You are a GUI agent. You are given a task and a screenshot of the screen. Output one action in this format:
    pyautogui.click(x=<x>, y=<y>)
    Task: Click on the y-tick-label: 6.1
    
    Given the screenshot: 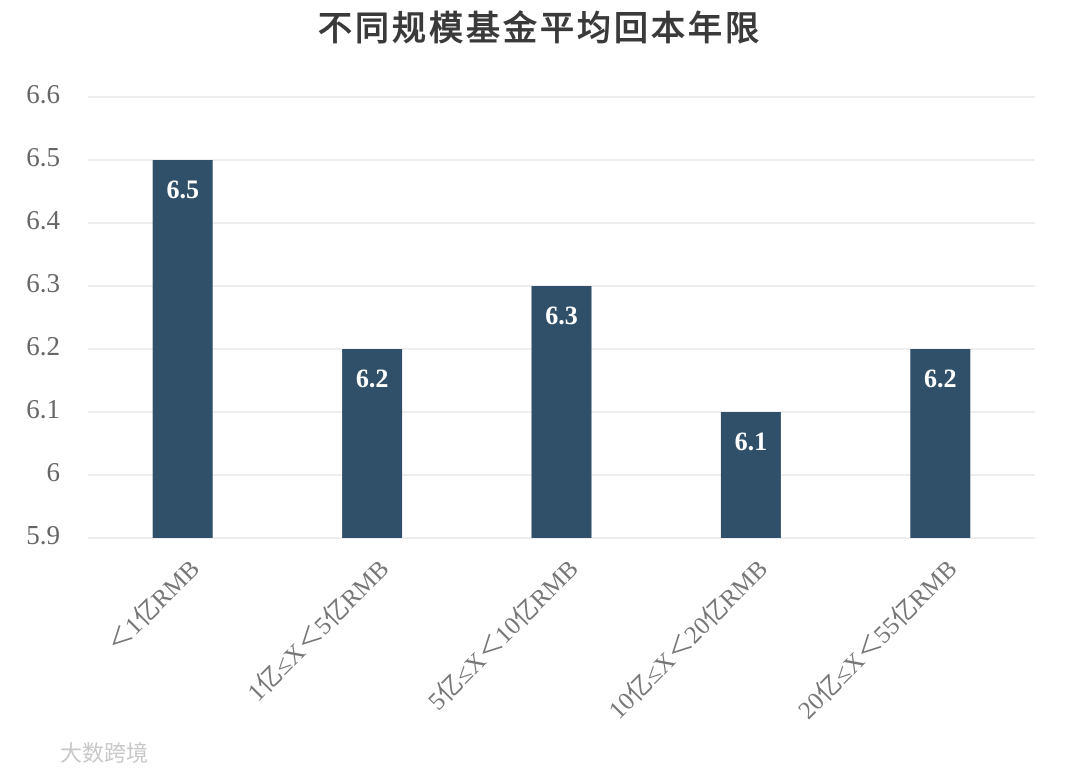 What is the action you would take?
    pyautogui.click(x=43, y=409)
    